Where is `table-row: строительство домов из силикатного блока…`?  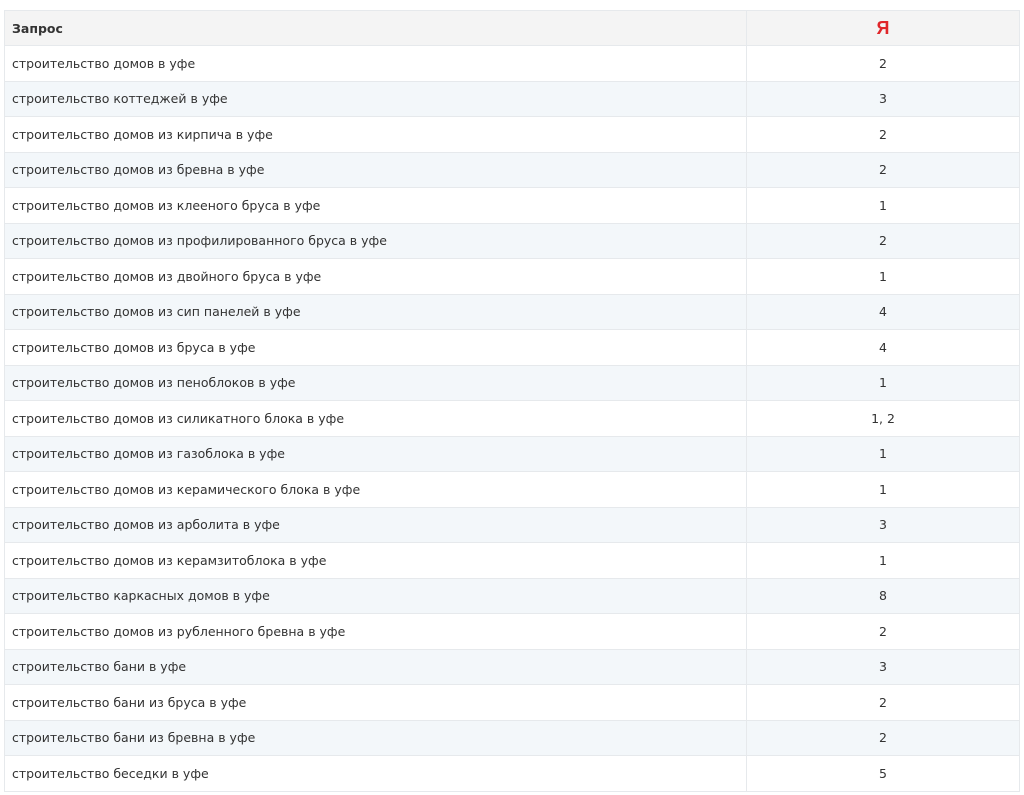 table-row: строительство домов из силикатного блока… is located at coordinates (512, 418).